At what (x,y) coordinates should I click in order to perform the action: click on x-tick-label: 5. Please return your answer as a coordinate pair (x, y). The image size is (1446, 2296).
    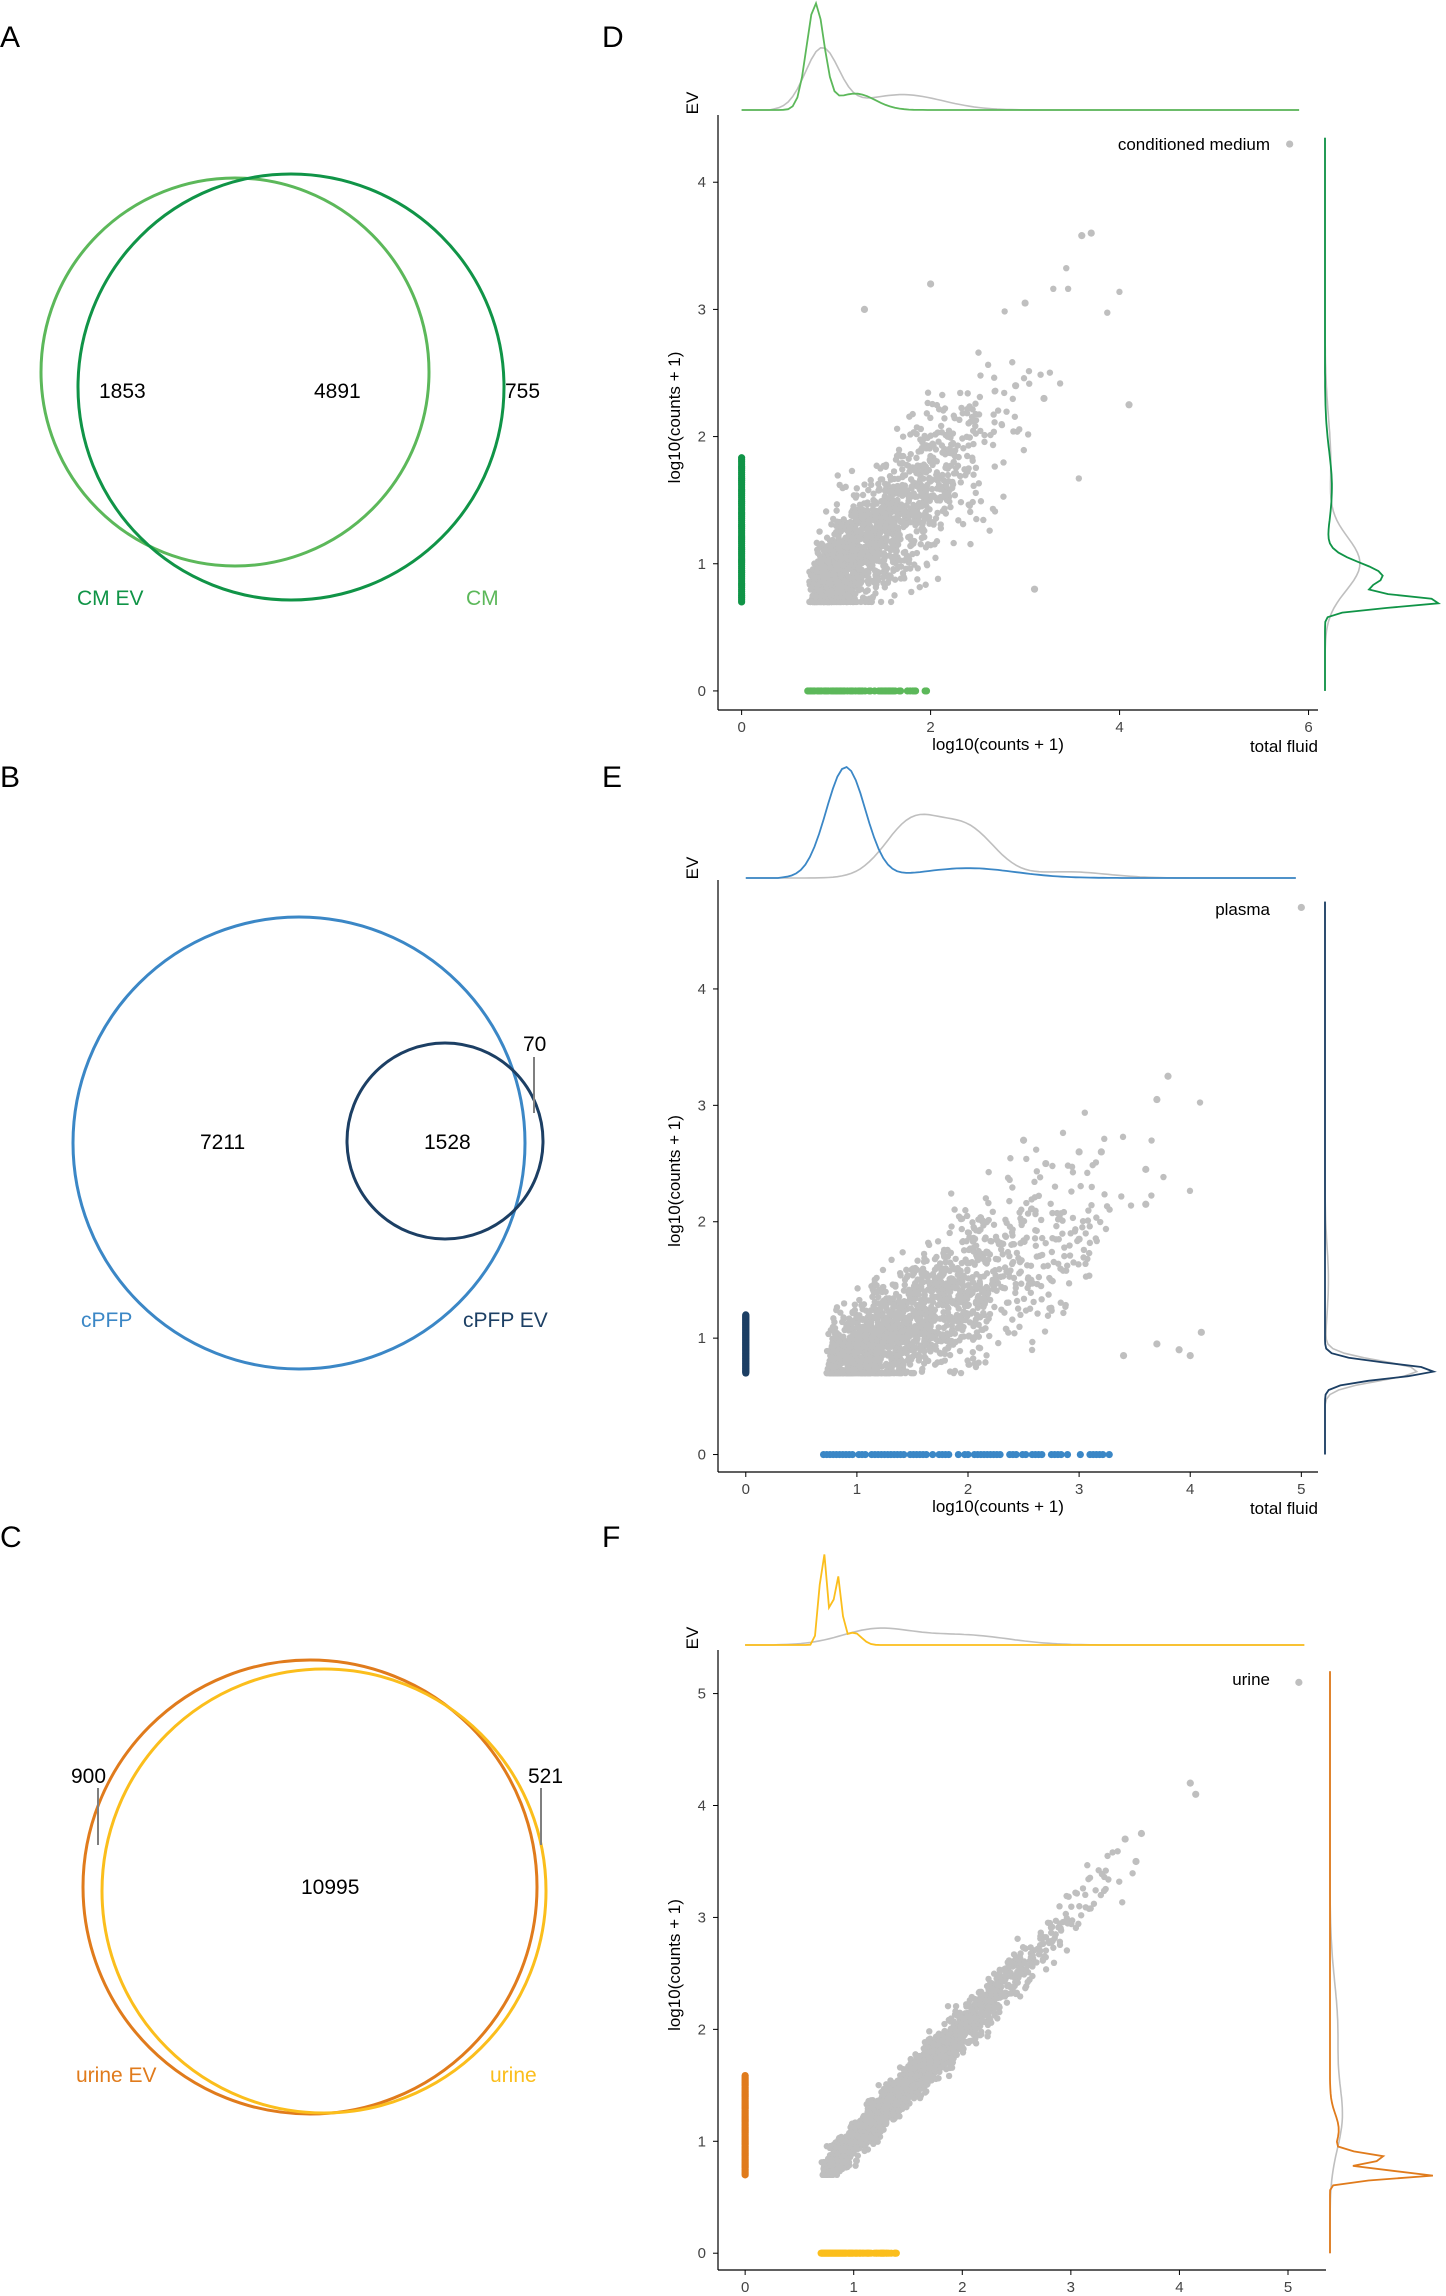
    Looking at the image, I should click on (1288, 2287).